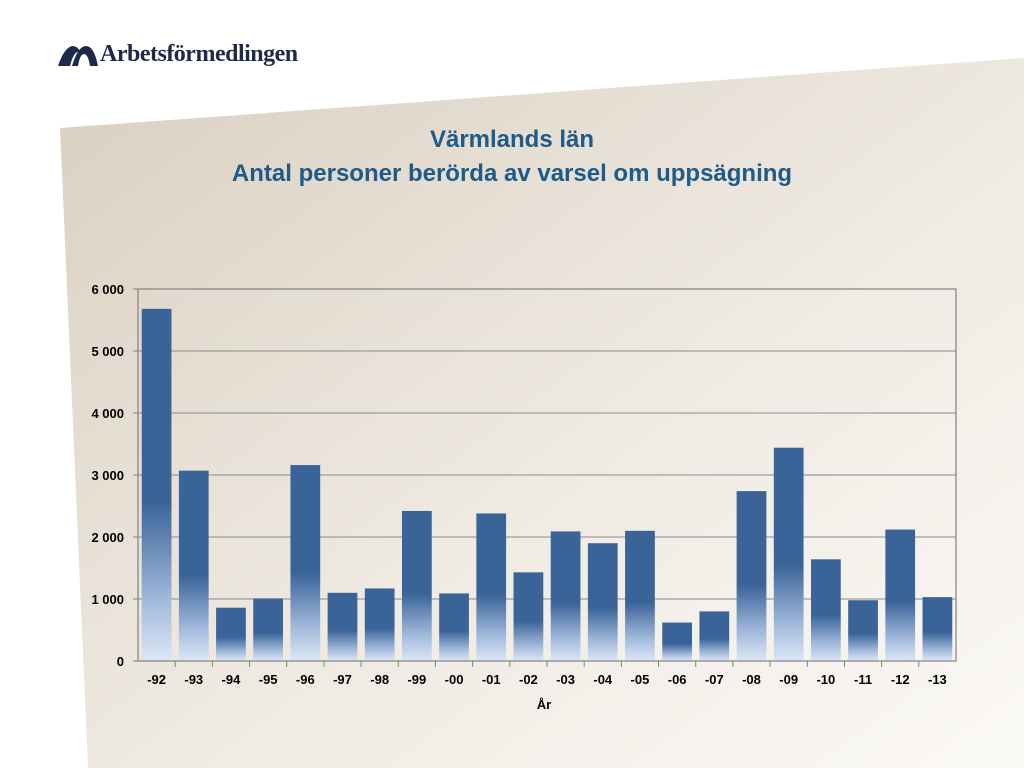  I want to click on x-tick-label: -13, so click(937, 679).